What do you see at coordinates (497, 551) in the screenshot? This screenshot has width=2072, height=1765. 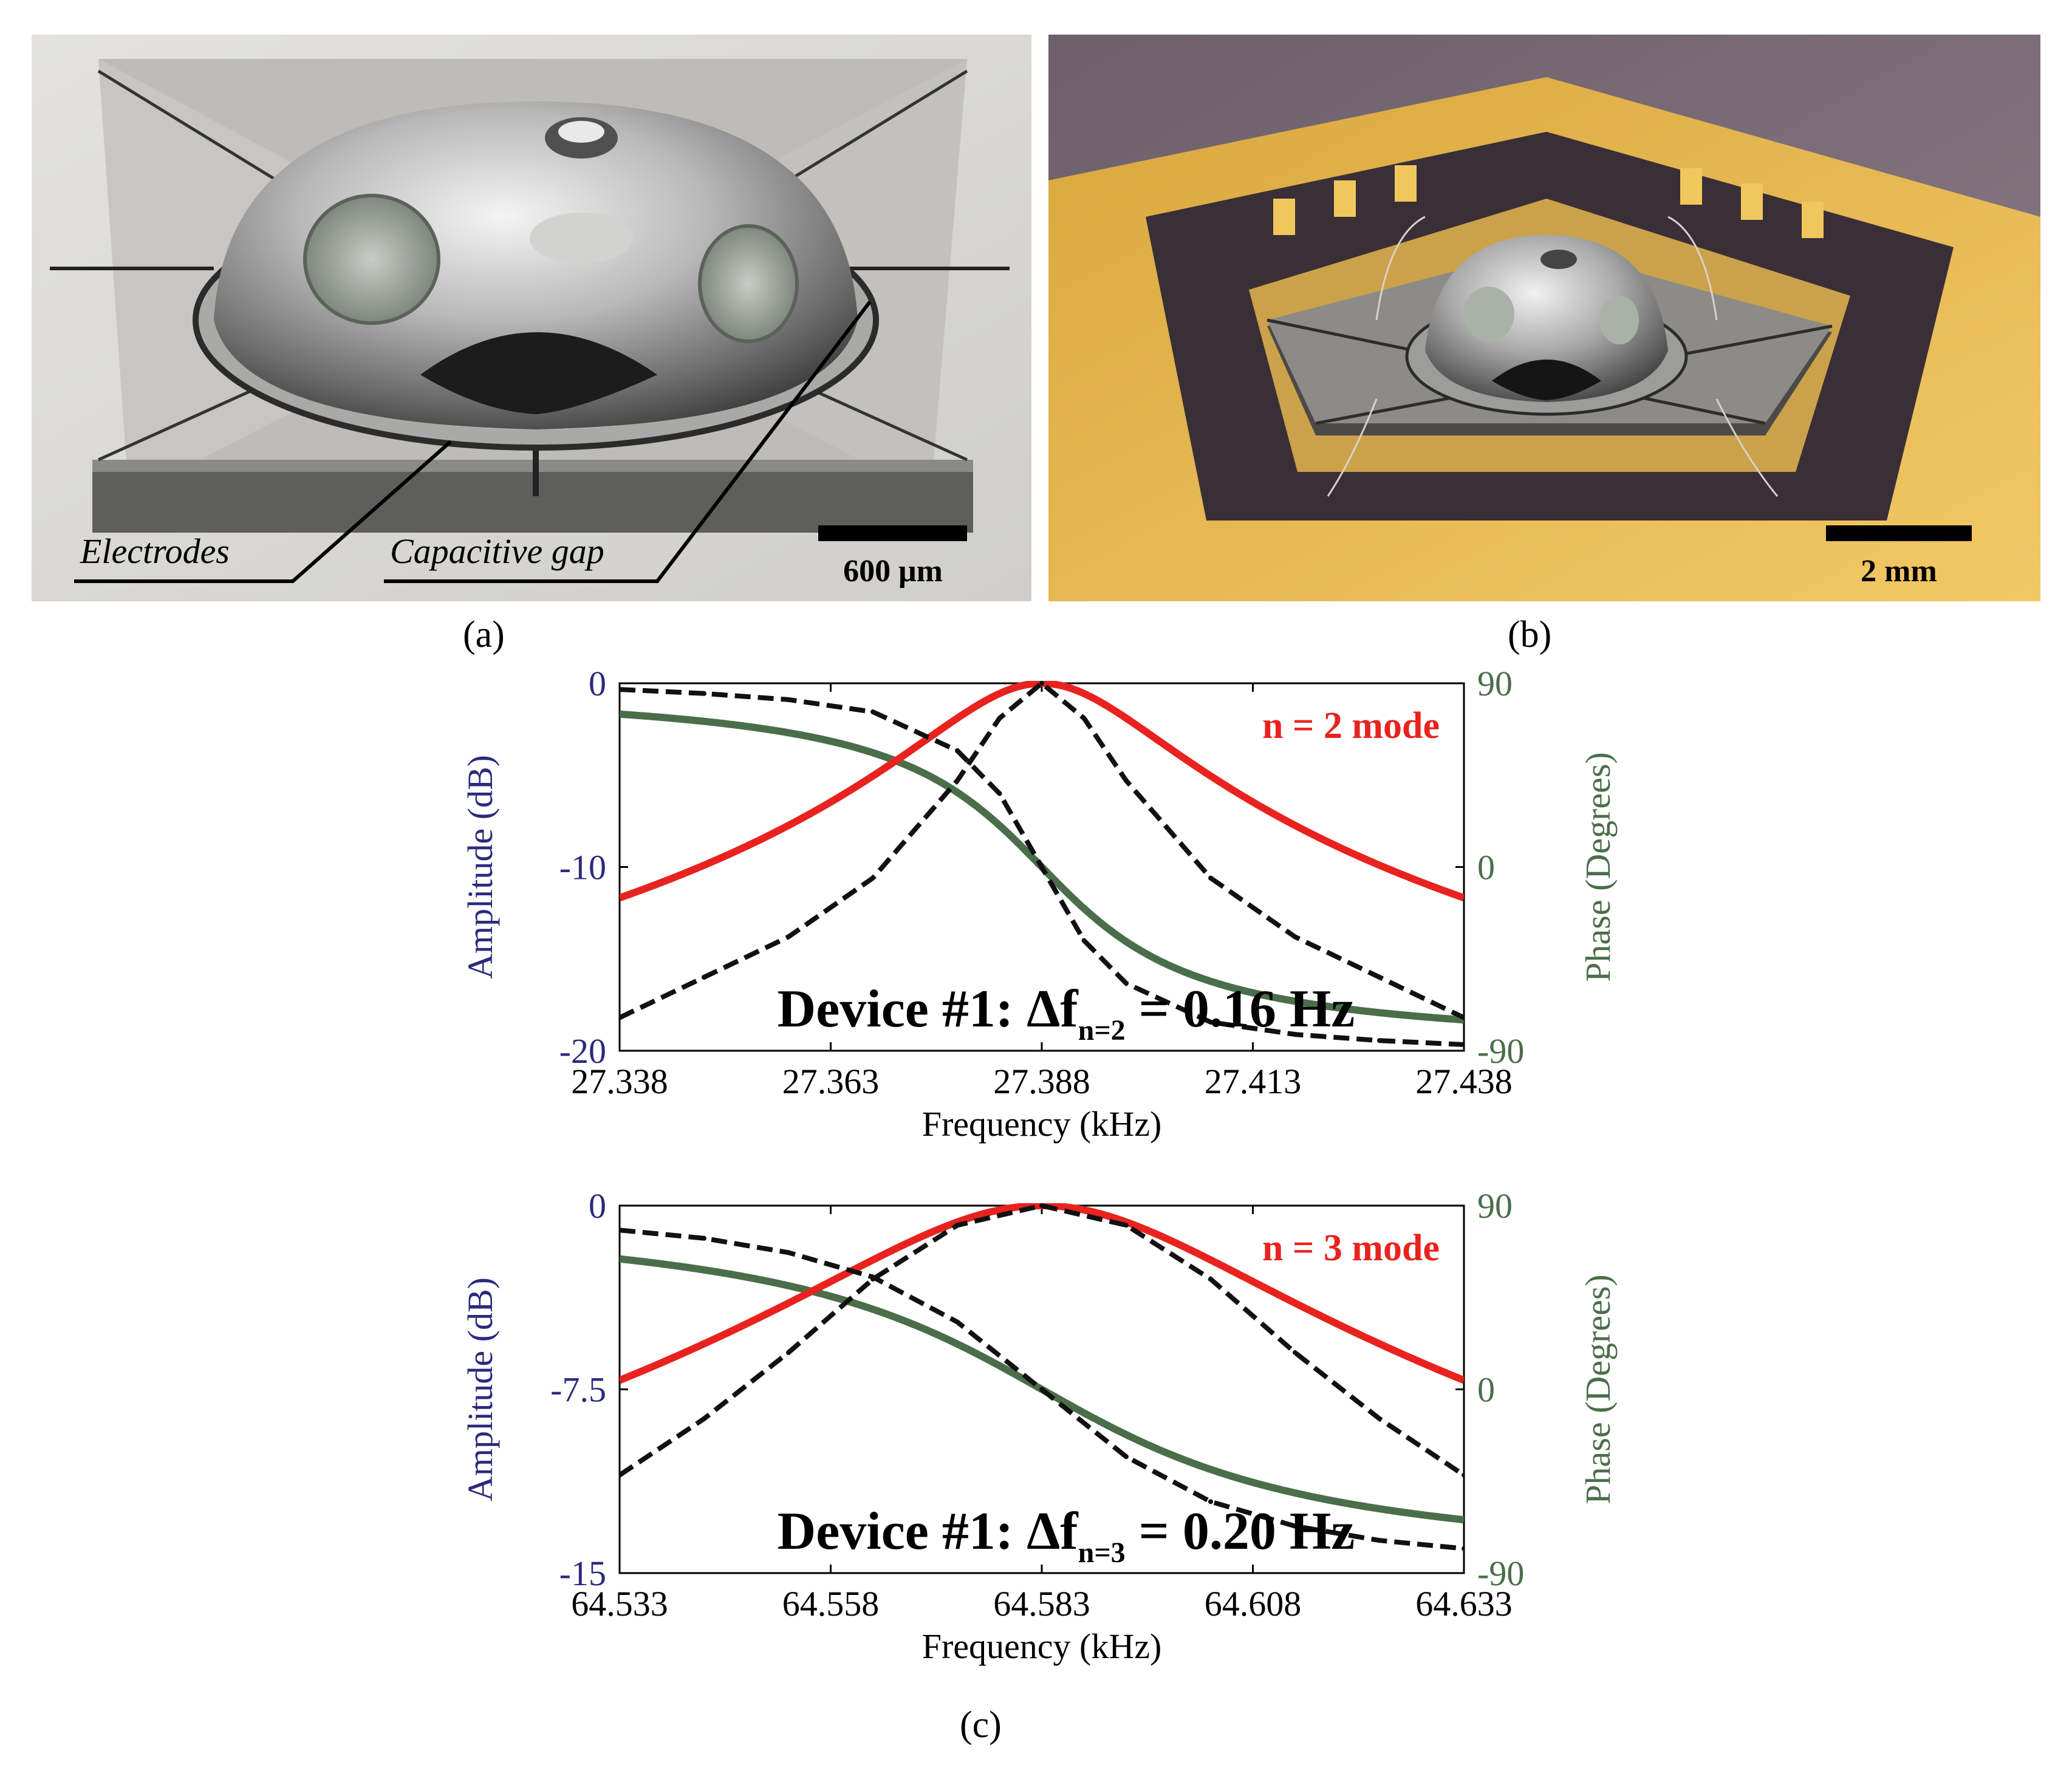 I see `label-capacitive-gap: Capacitive gap` at bounding box center [497, 551].